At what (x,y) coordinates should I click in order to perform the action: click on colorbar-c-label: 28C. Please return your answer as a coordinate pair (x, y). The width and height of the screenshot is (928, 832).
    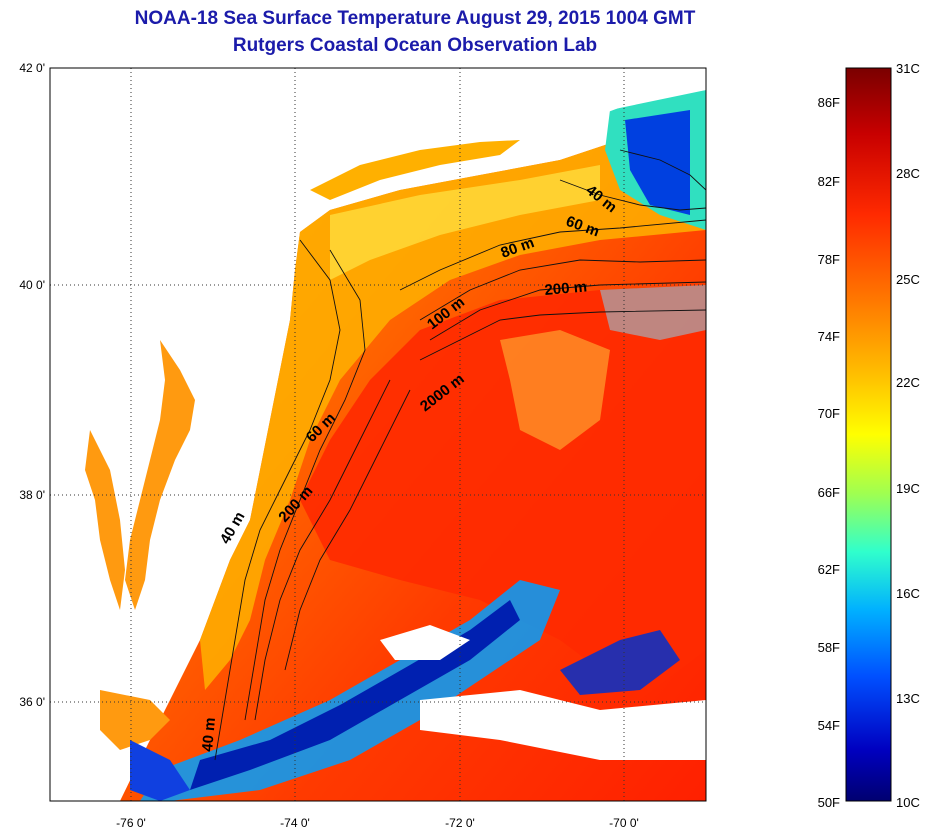
    Looking at the image, I should click on (908, 173).